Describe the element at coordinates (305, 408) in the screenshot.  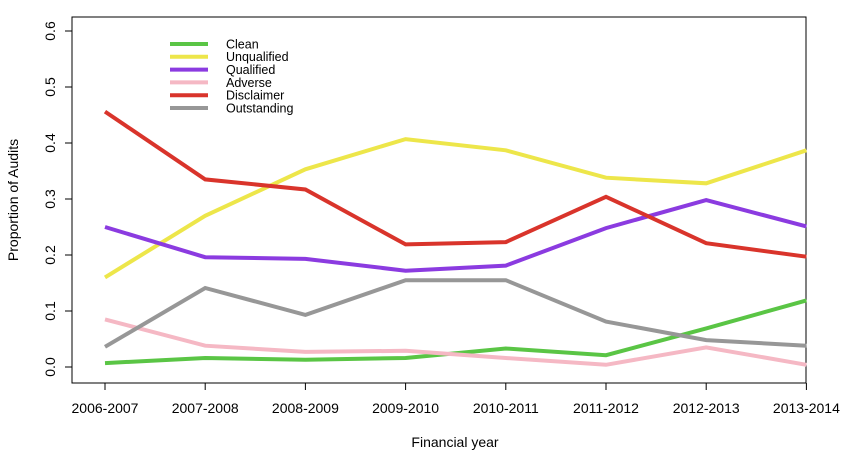
I see `x-tick-label: 2008-2009` at that location.